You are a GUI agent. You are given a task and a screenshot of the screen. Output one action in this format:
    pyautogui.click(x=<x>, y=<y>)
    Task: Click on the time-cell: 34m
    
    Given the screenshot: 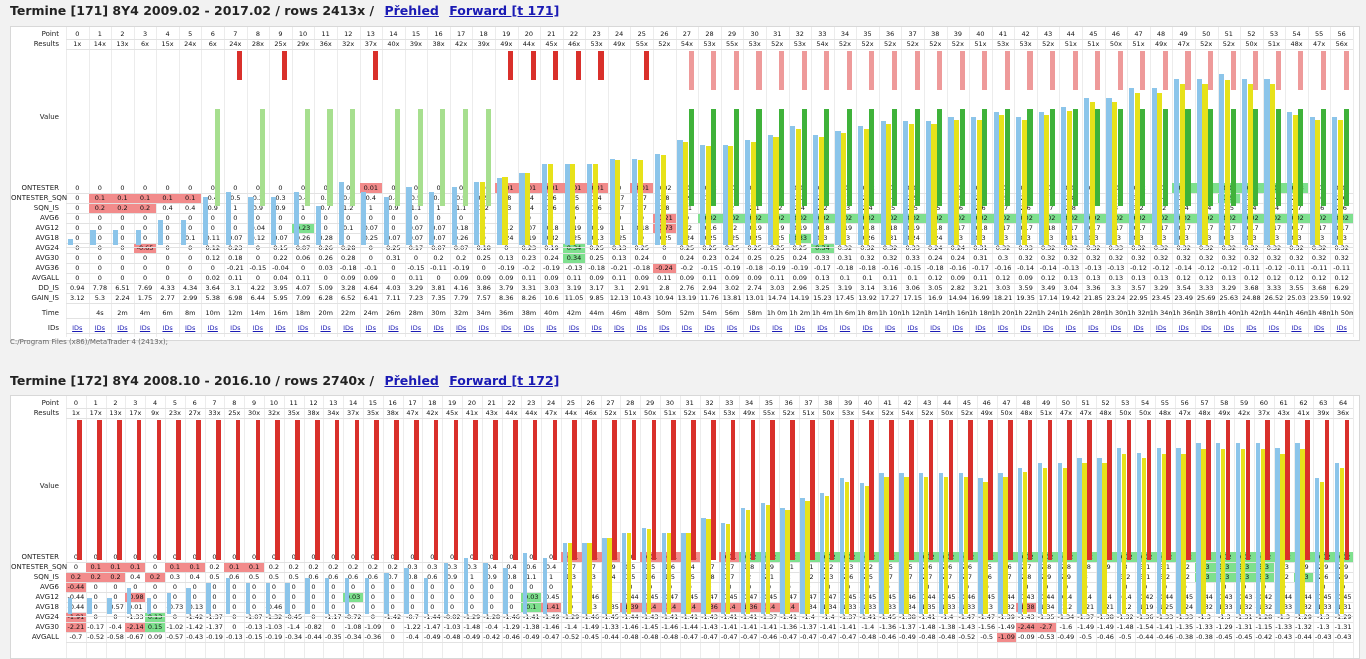 What is the action you would take?
    pyautogui.click(x=483, y=313)
    